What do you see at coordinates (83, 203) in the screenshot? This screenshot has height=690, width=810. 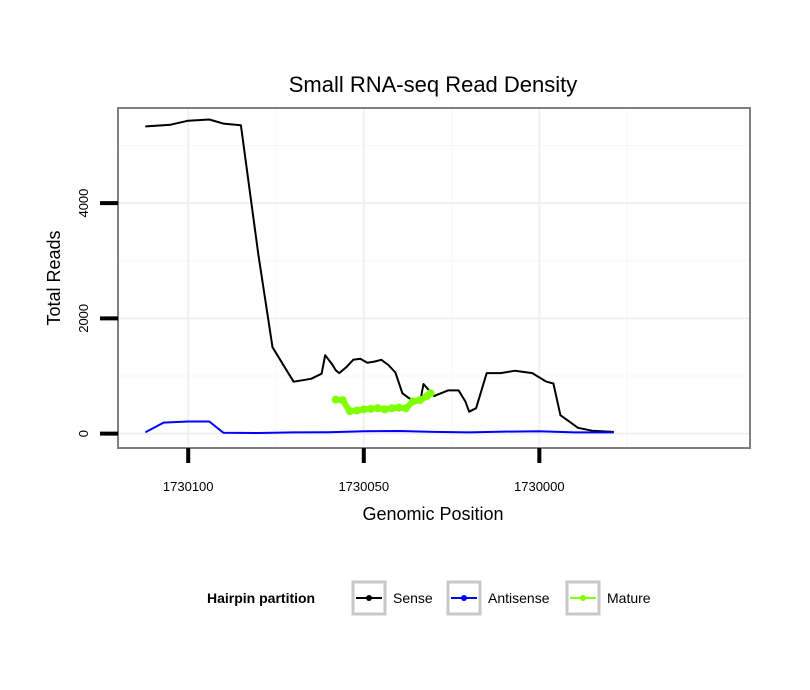 I see `y-tick-label: 4000` at bounding box center [83, 203].